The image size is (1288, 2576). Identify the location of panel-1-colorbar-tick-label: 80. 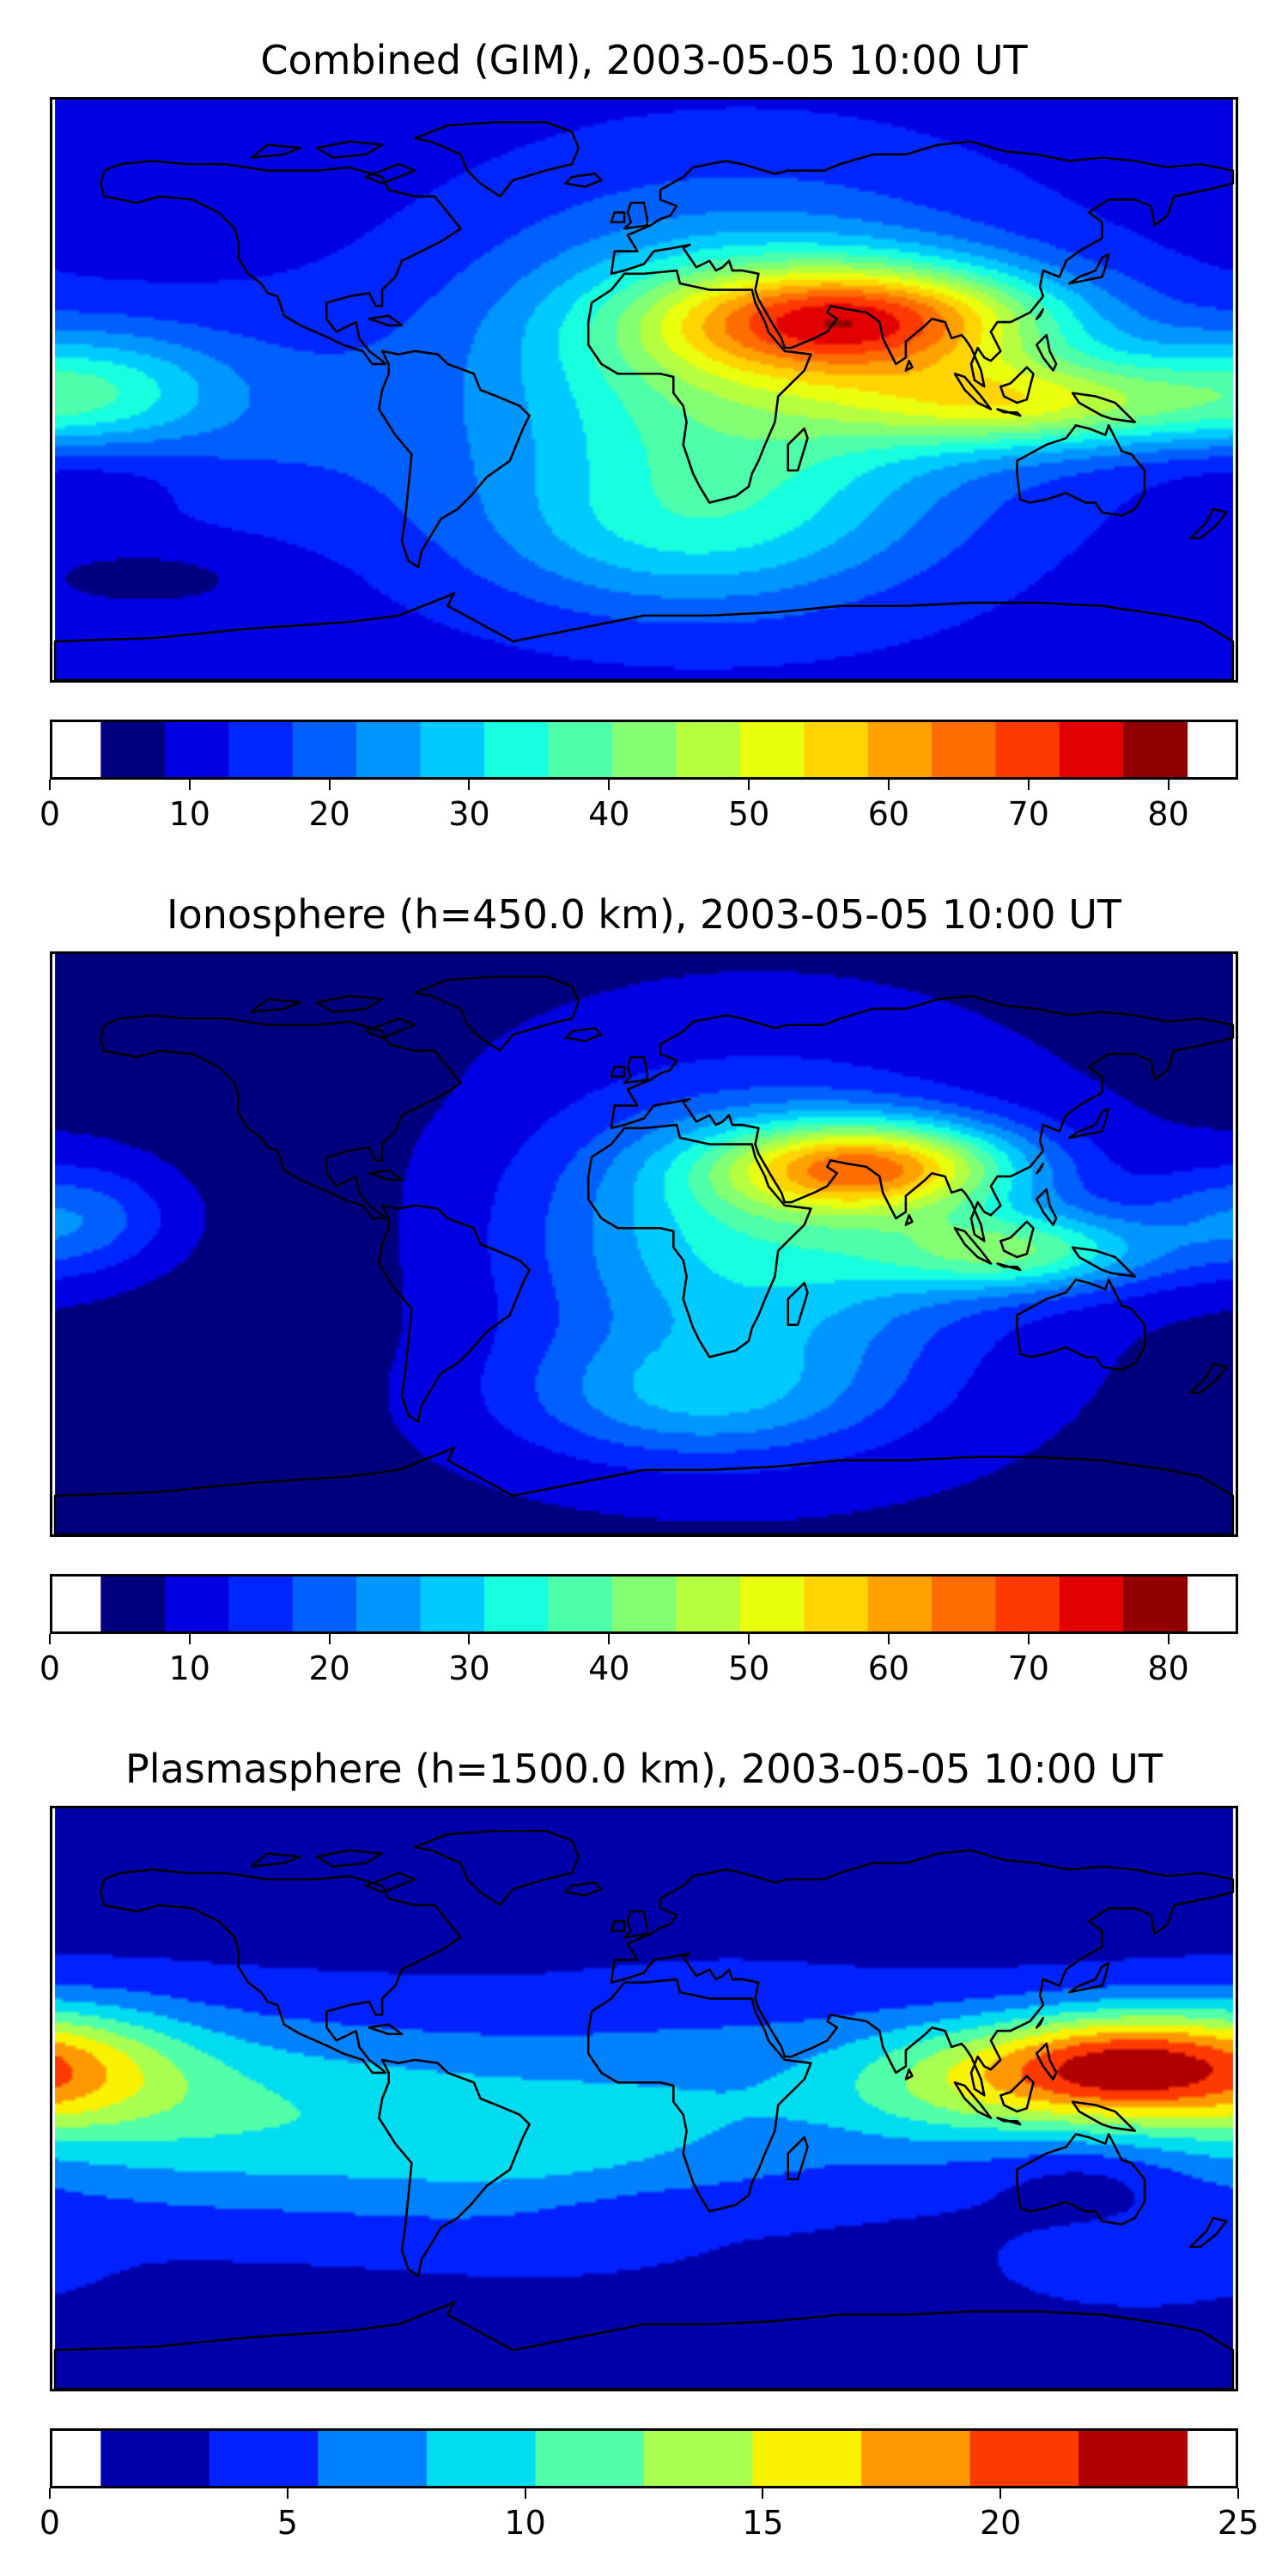
(1168, 814).